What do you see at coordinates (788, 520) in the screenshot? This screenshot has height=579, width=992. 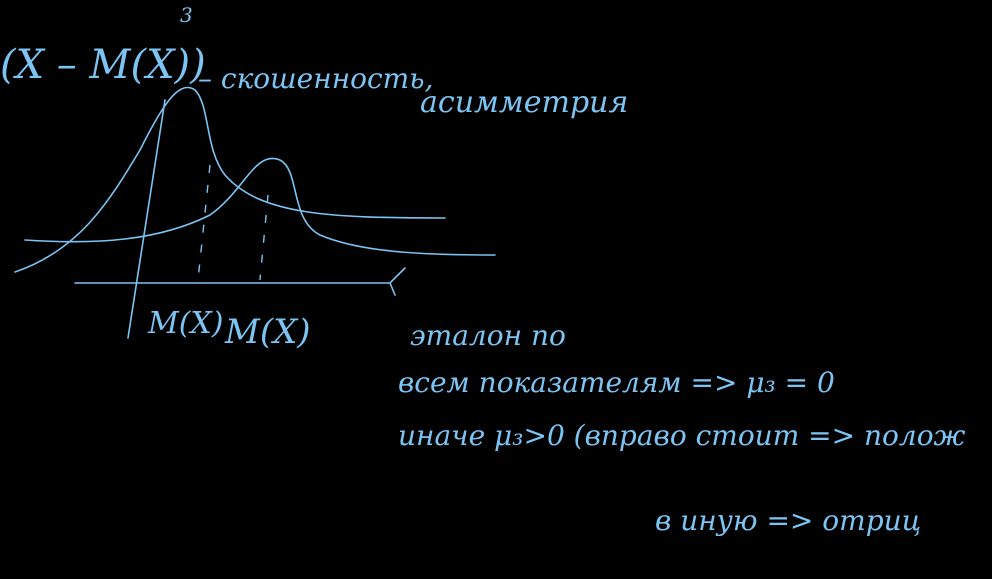 I see `note-line: в иную => отриц` at bounding box center [788, 520].